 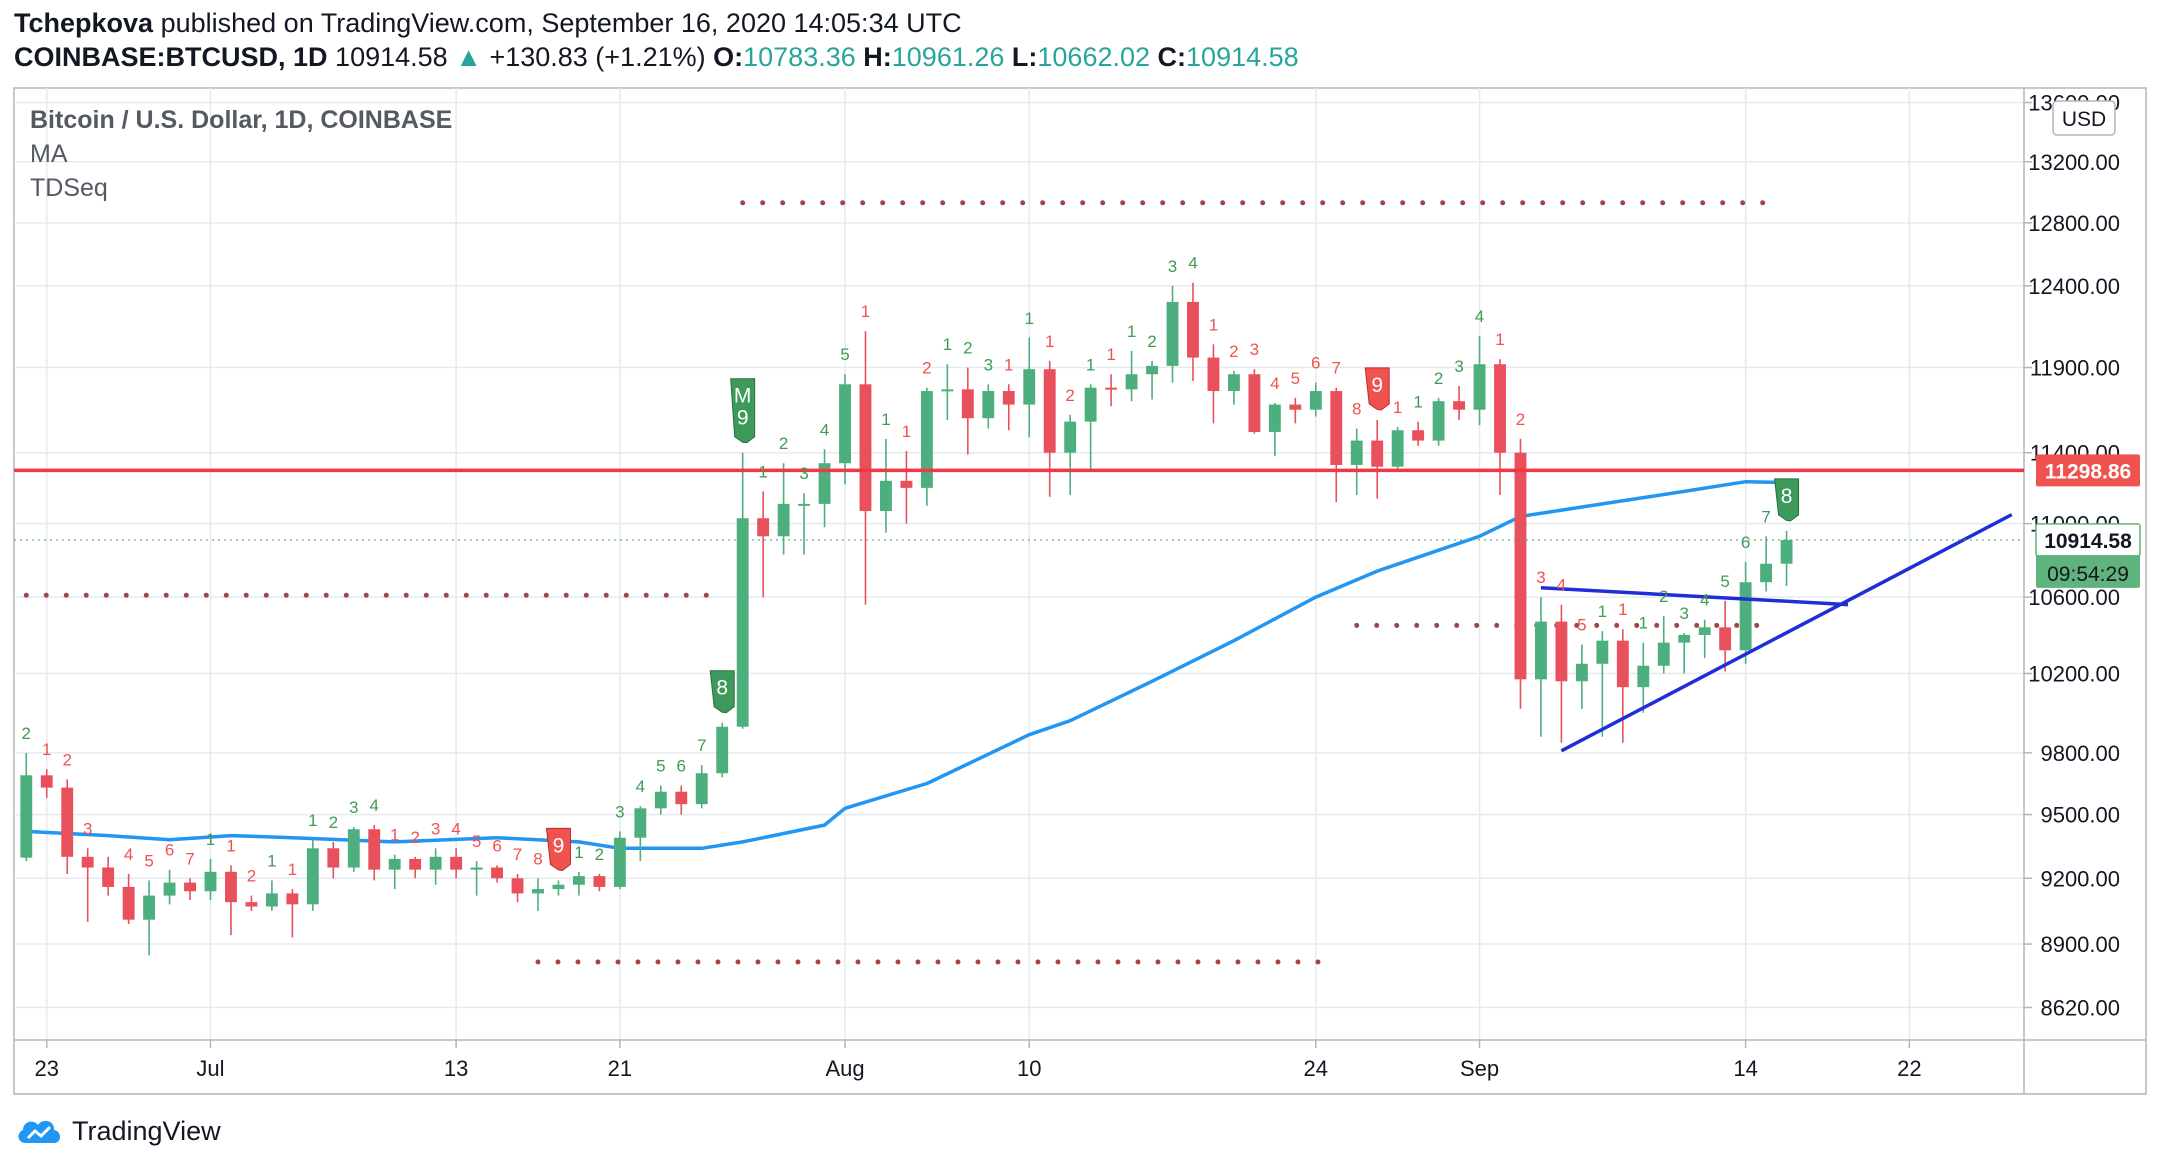 I want to click on last-price-tag: 10914.58 09:54:29, so click(x=2088, y=555).